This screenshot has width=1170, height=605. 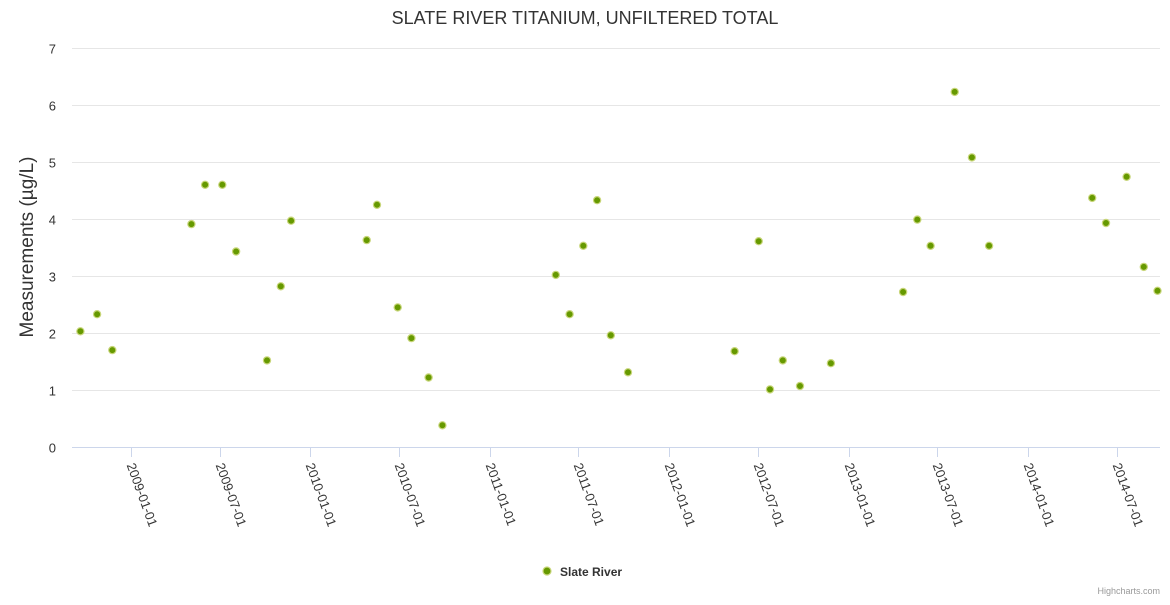 What do you see at coordinates (410, 495) in the screenshot?
I see `x-tick-label: 2010-07-01` at bounding box center [410, 495].